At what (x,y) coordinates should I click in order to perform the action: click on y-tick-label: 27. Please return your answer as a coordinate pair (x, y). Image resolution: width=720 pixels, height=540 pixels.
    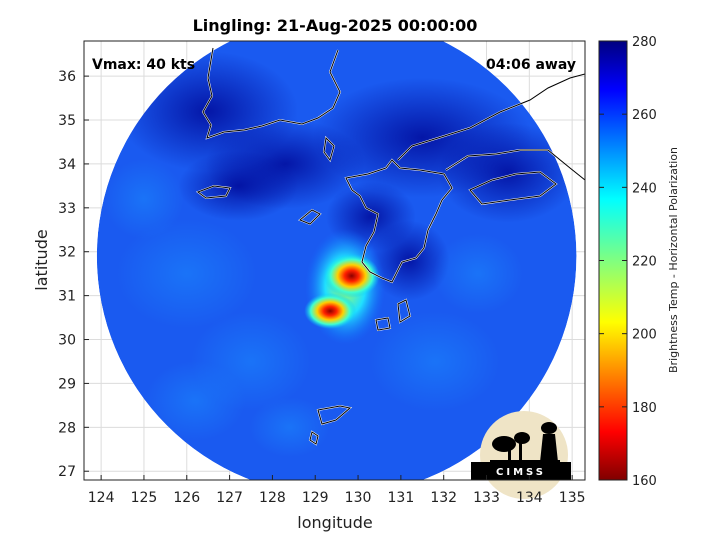
    Looking at the image, I should click on (67, 472).